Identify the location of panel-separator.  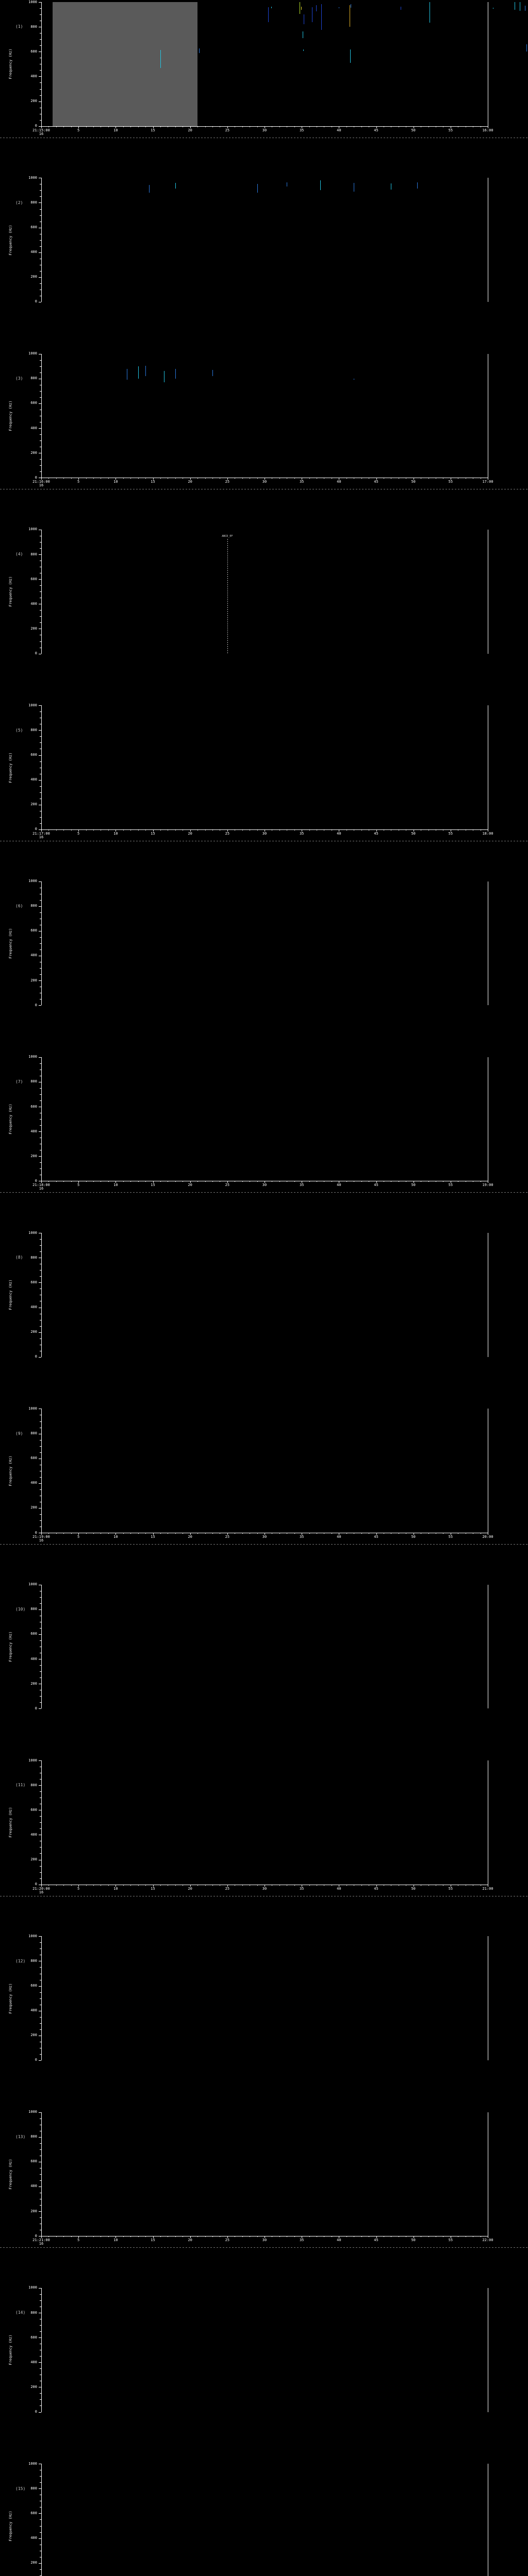
(264, 1544).